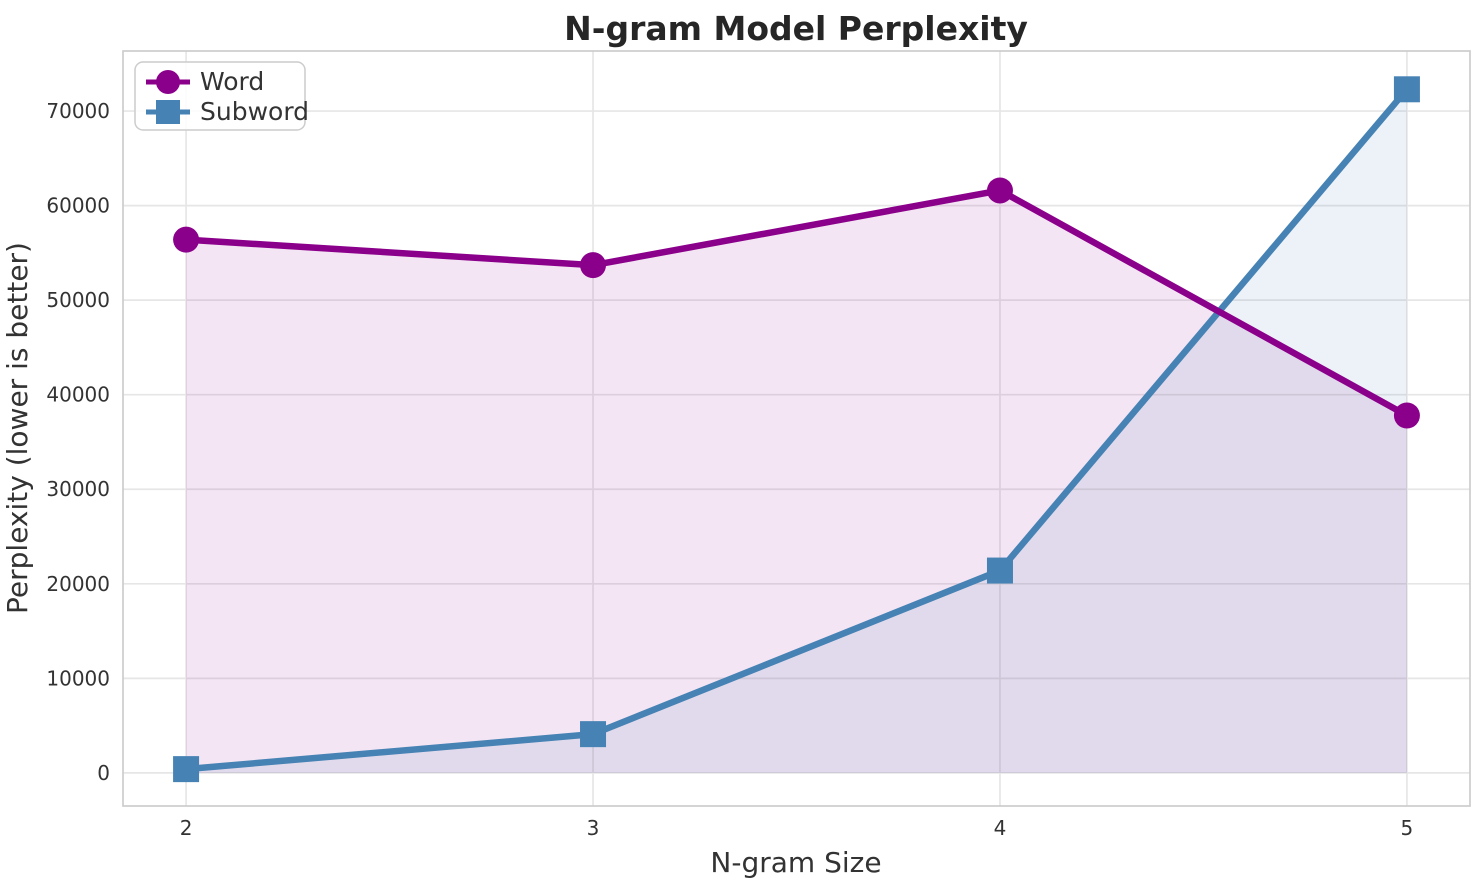  What do you see at coordinates (254, 111) in the screenshot?
I see `legend-entry-label: Subword` at bounding box center [254, 111].